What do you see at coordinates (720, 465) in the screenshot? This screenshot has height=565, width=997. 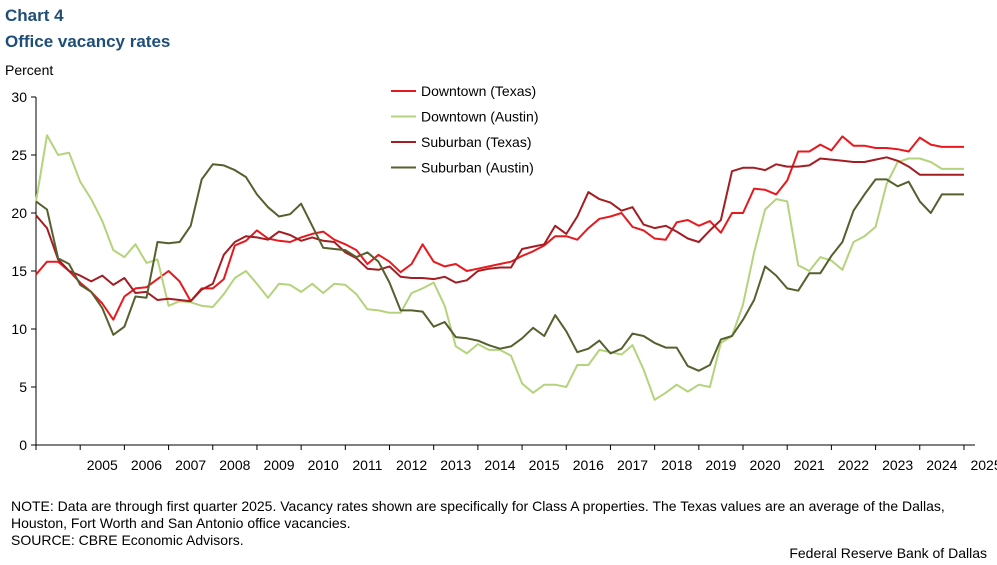 I see `x-tick-label: 2019` at bounding box center [720, 465].